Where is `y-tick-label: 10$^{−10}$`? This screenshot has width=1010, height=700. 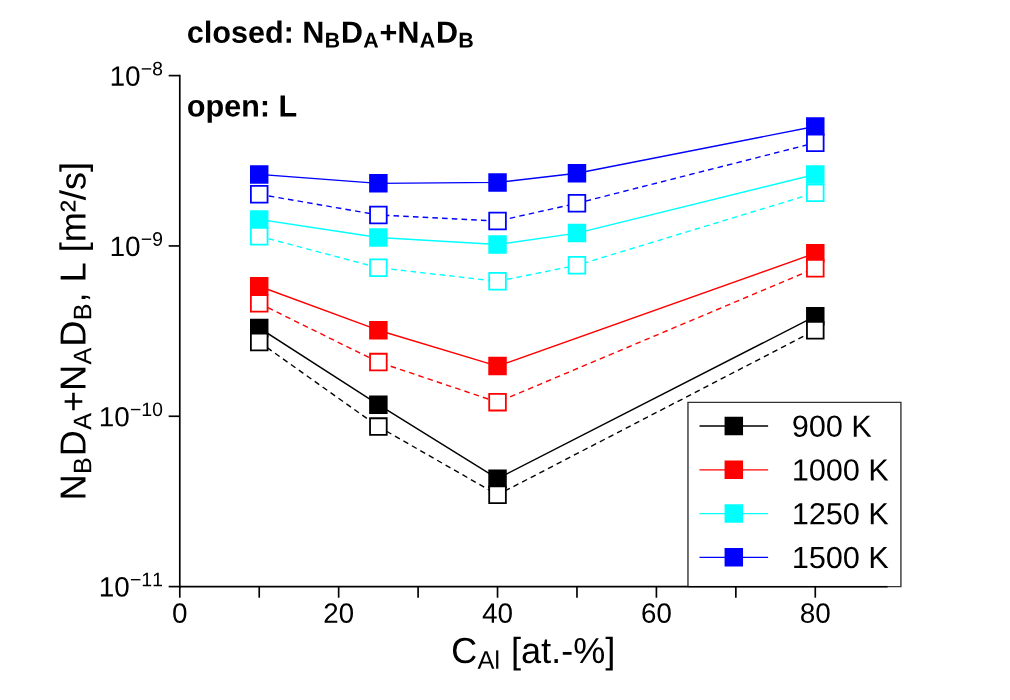
y-tick-label: 10$^{−10}$ is located at coordinates (131, 414).